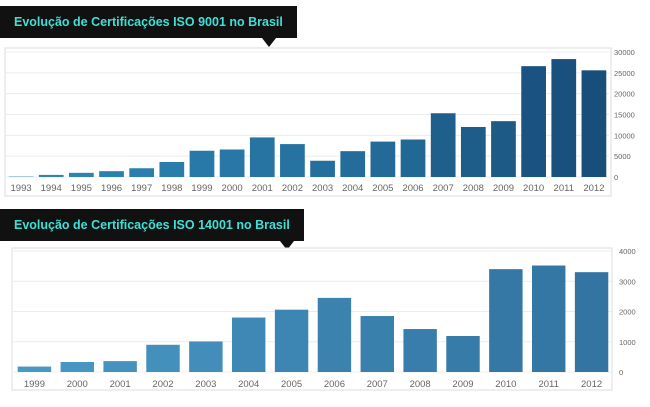 This screenshot has width=650, height=407. Describe the element at coordinates (21, 188) in the screenshot. I see `x-tick-label: 1993` at that location.